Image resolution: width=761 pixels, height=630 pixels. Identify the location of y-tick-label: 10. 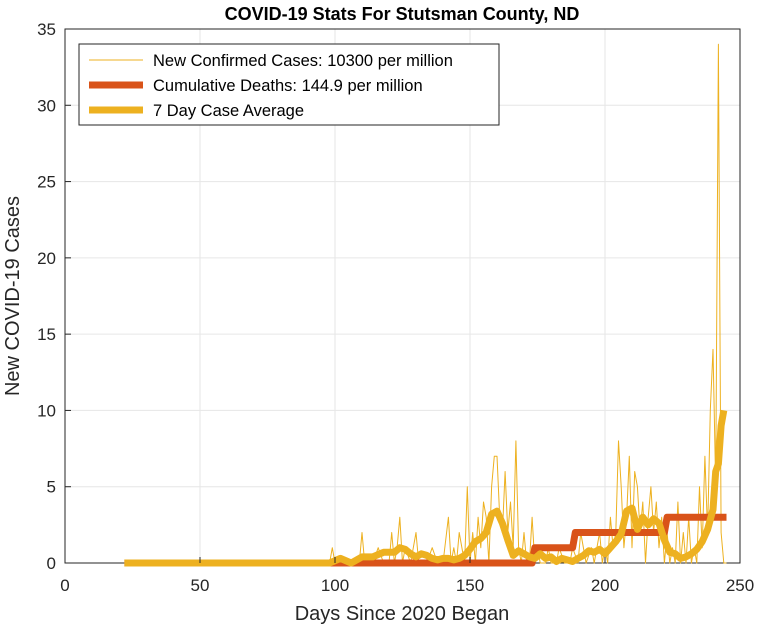
(46, 410).